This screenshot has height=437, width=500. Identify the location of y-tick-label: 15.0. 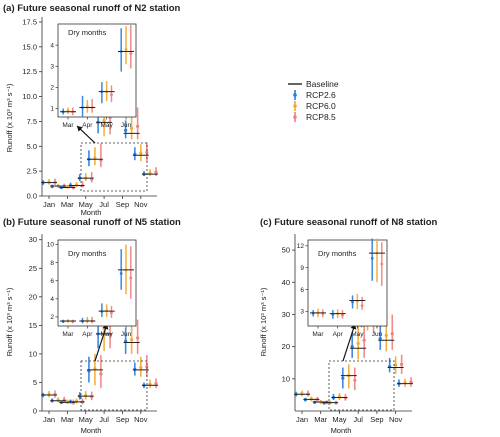
(29, 46).